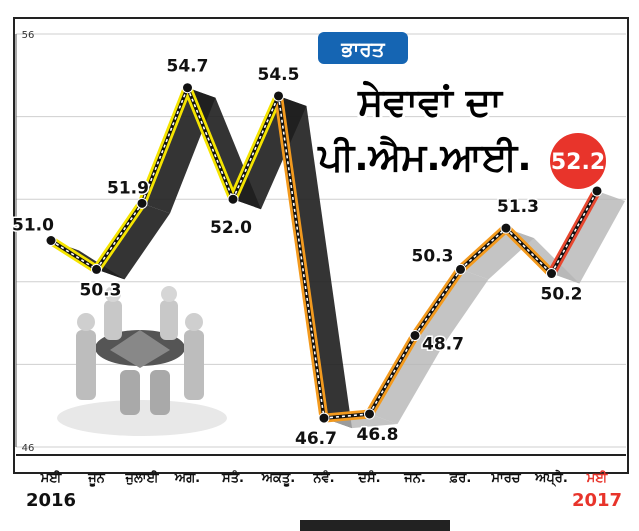  What do you see at coordinates (378, 435) in the screenshot?
I see `value-label: 46.8` at bounding box center [378, 435].